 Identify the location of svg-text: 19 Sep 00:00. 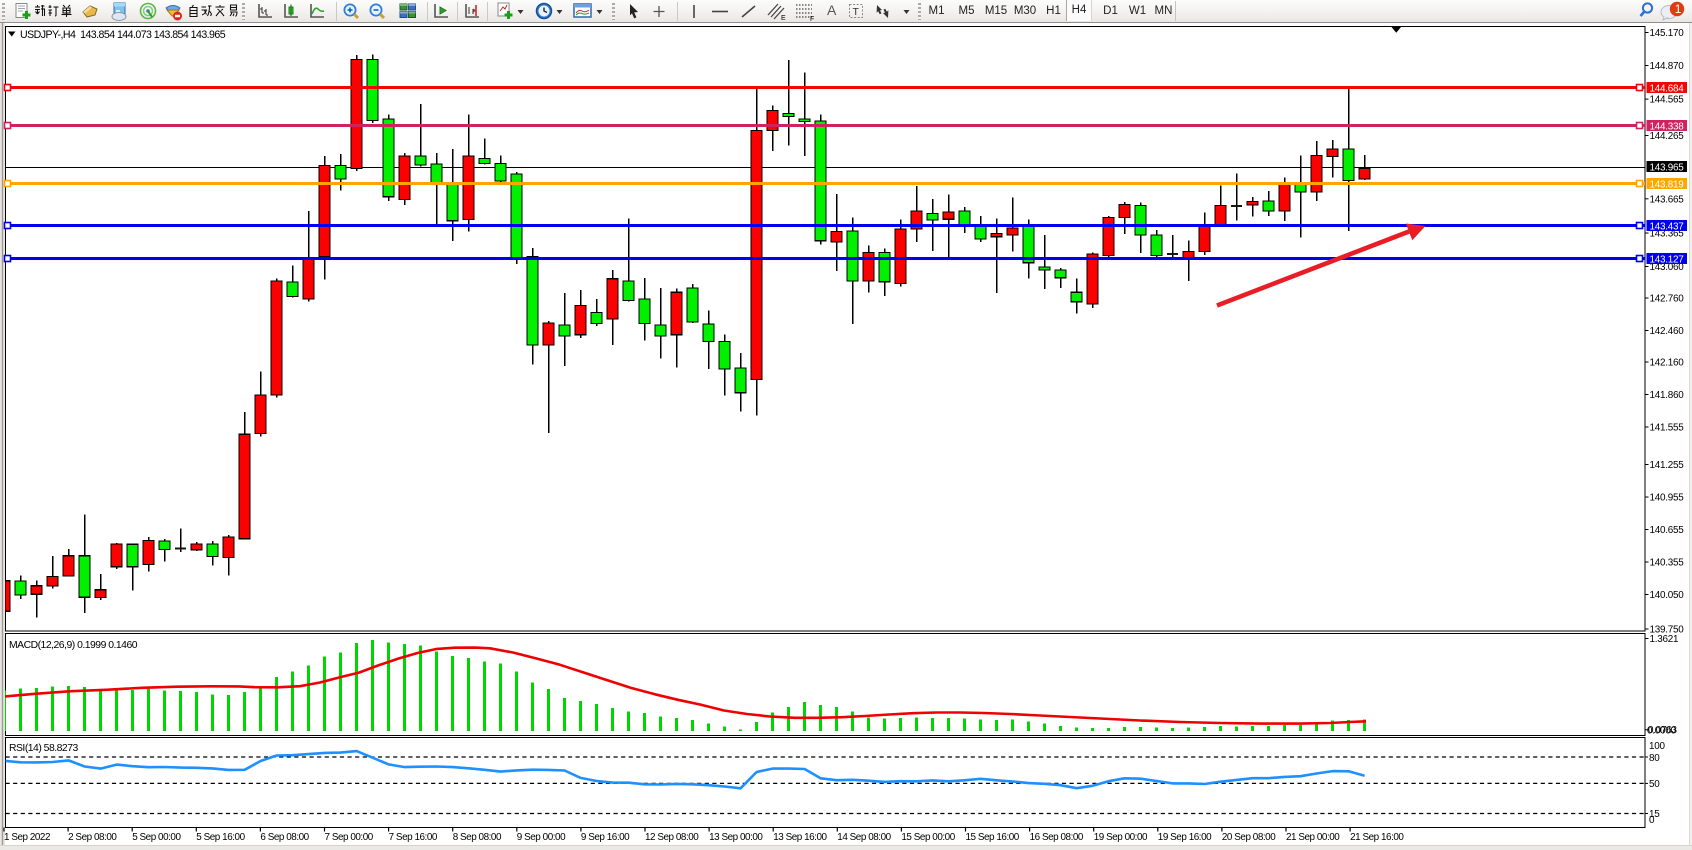
(1121, 837).